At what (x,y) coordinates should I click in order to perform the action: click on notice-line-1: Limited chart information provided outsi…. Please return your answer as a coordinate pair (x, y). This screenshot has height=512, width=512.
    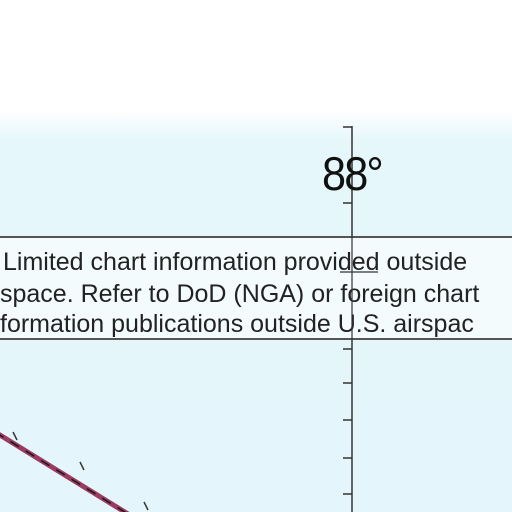
    Looking at the image, I should click on (235, 262).